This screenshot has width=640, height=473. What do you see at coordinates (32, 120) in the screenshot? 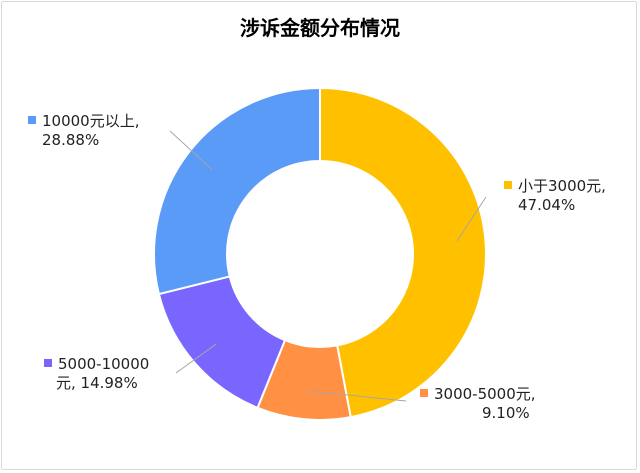
I see `marker-gt10000` at bounding box center [32, 120].